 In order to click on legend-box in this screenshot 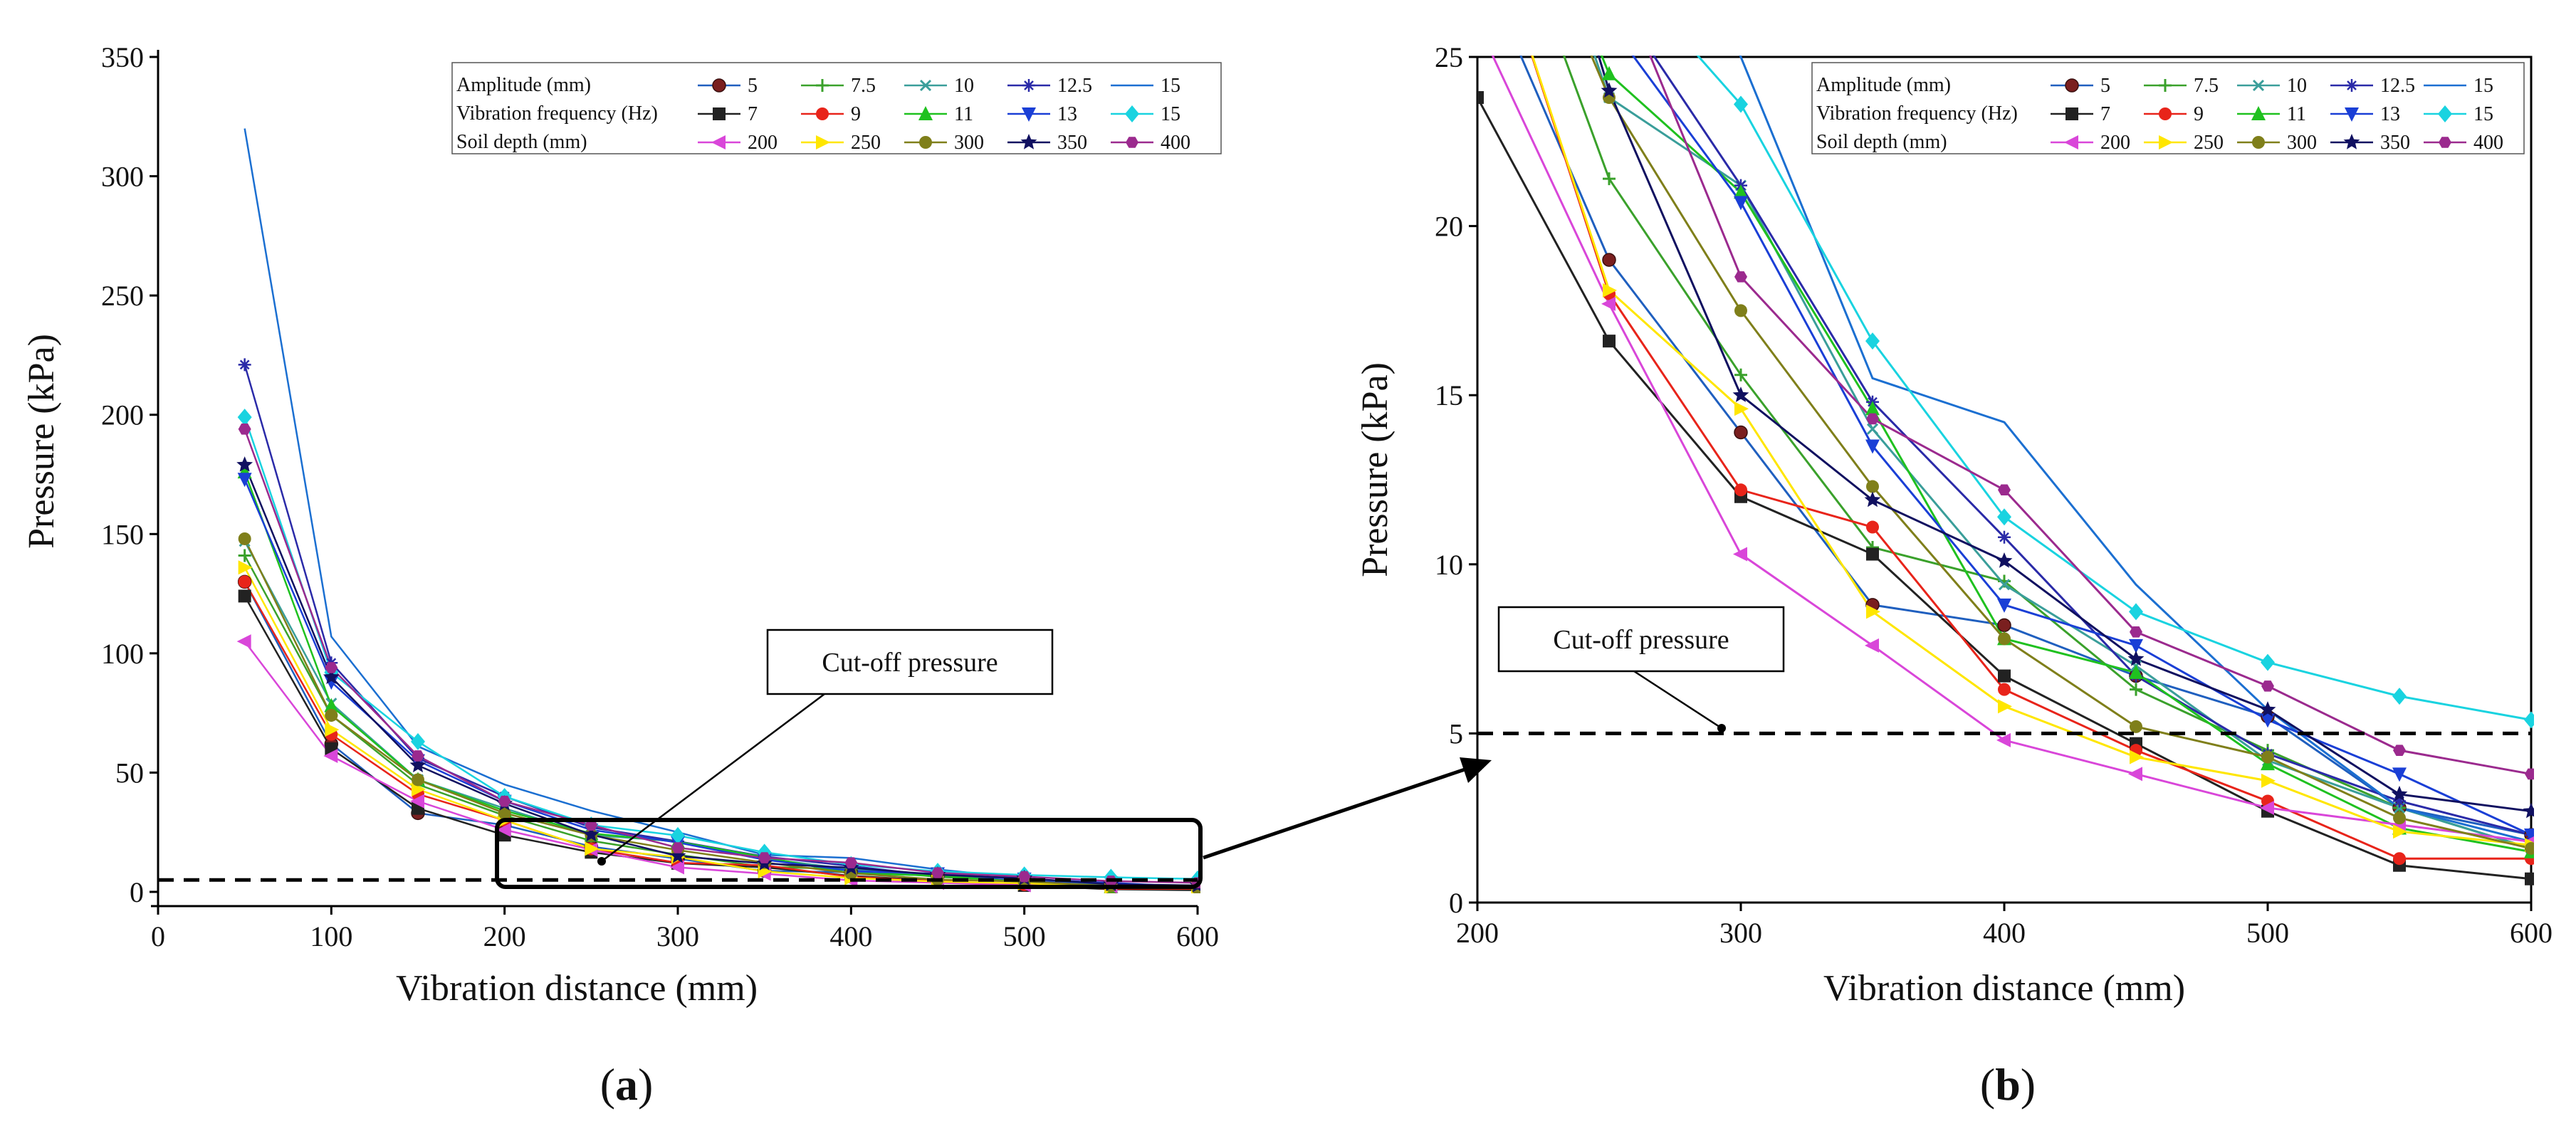, I will do `click(836, 108)`.